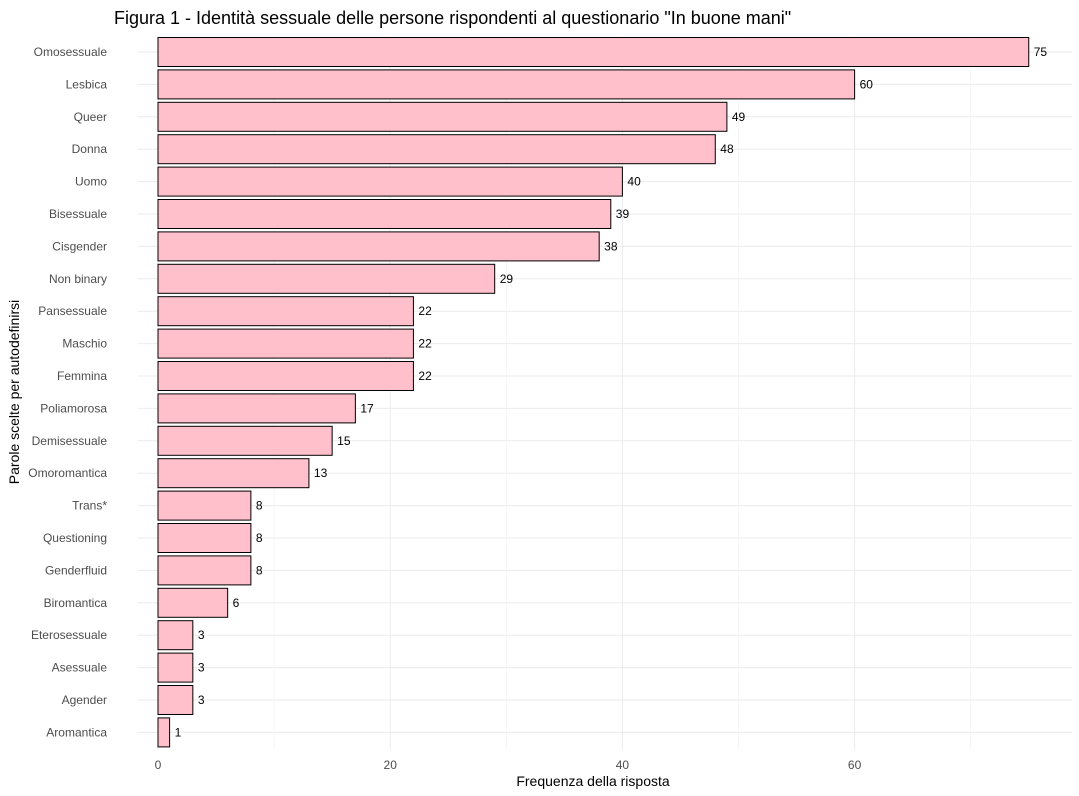 This screenshot has width=1079, height=796. Describe the element at coordinates (76, 570) in the screenshot. I see `y-tick-label: Genderfluid` at that location.